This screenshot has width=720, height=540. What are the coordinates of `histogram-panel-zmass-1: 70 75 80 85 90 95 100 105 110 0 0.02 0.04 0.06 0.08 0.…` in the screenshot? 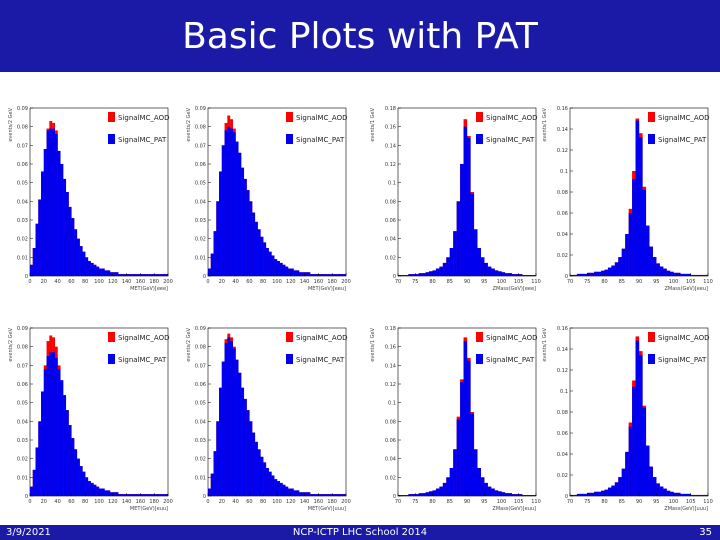 It's located at (456, 197).